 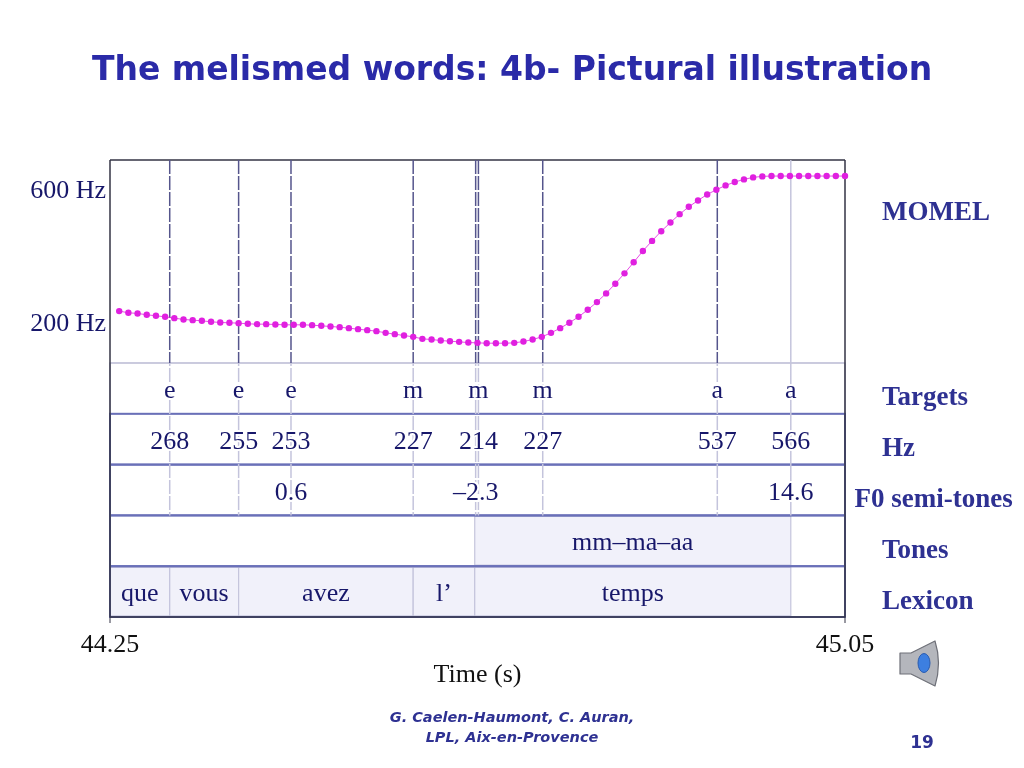 I want to click on text: Targets, so click(x=925, y=396).